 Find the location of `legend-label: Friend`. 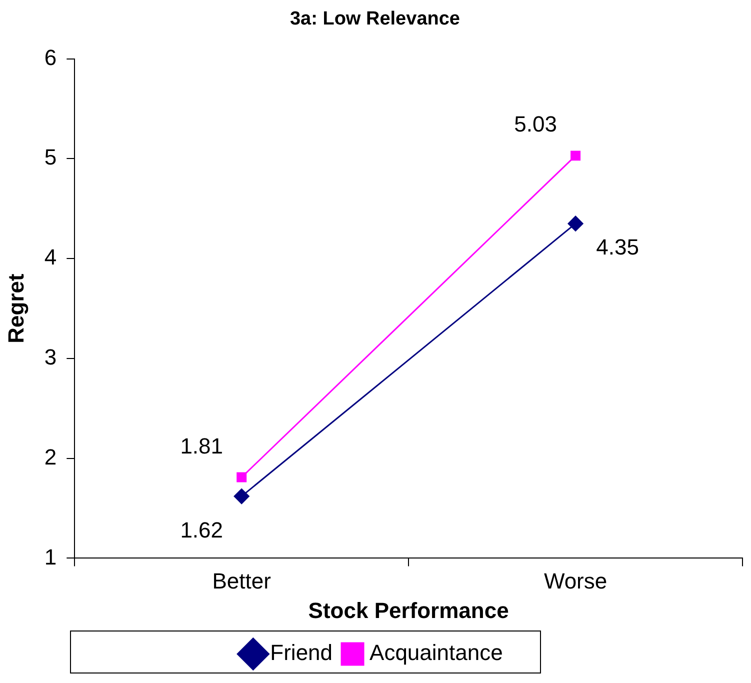

legend-label: Friend is located at coordinates (301, 653).